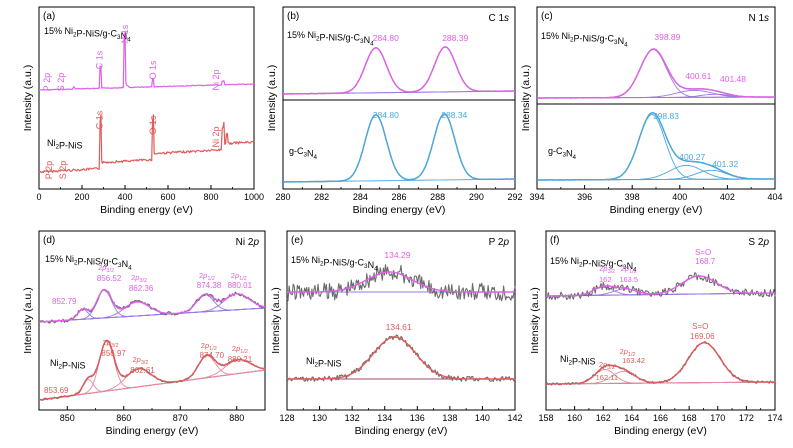 The width and height of the screenshot is (793, 448). I want to click on peak-value-label: 168.7, so click(705, 261).